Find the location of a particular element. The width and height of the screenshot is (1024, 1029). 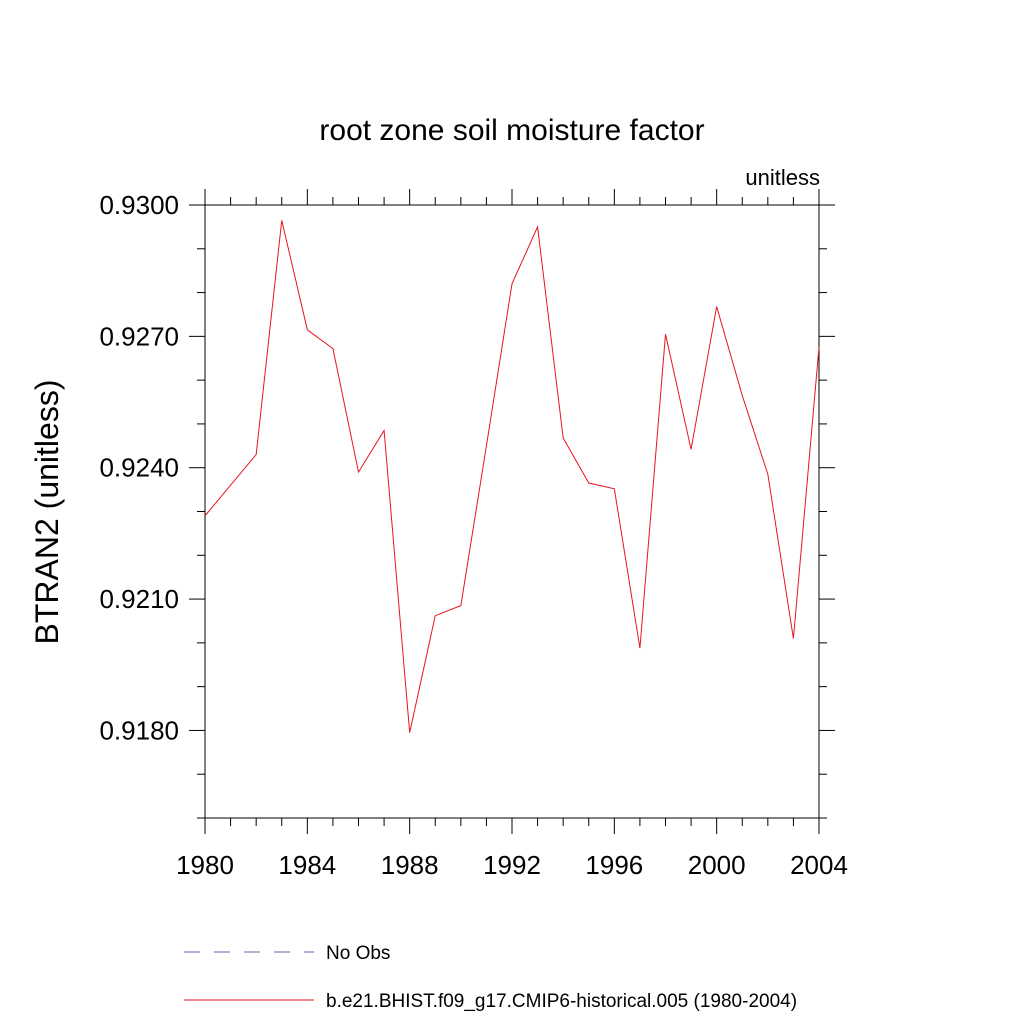

y-tick-label: 0.9270 is located at coordinates (139, 336).